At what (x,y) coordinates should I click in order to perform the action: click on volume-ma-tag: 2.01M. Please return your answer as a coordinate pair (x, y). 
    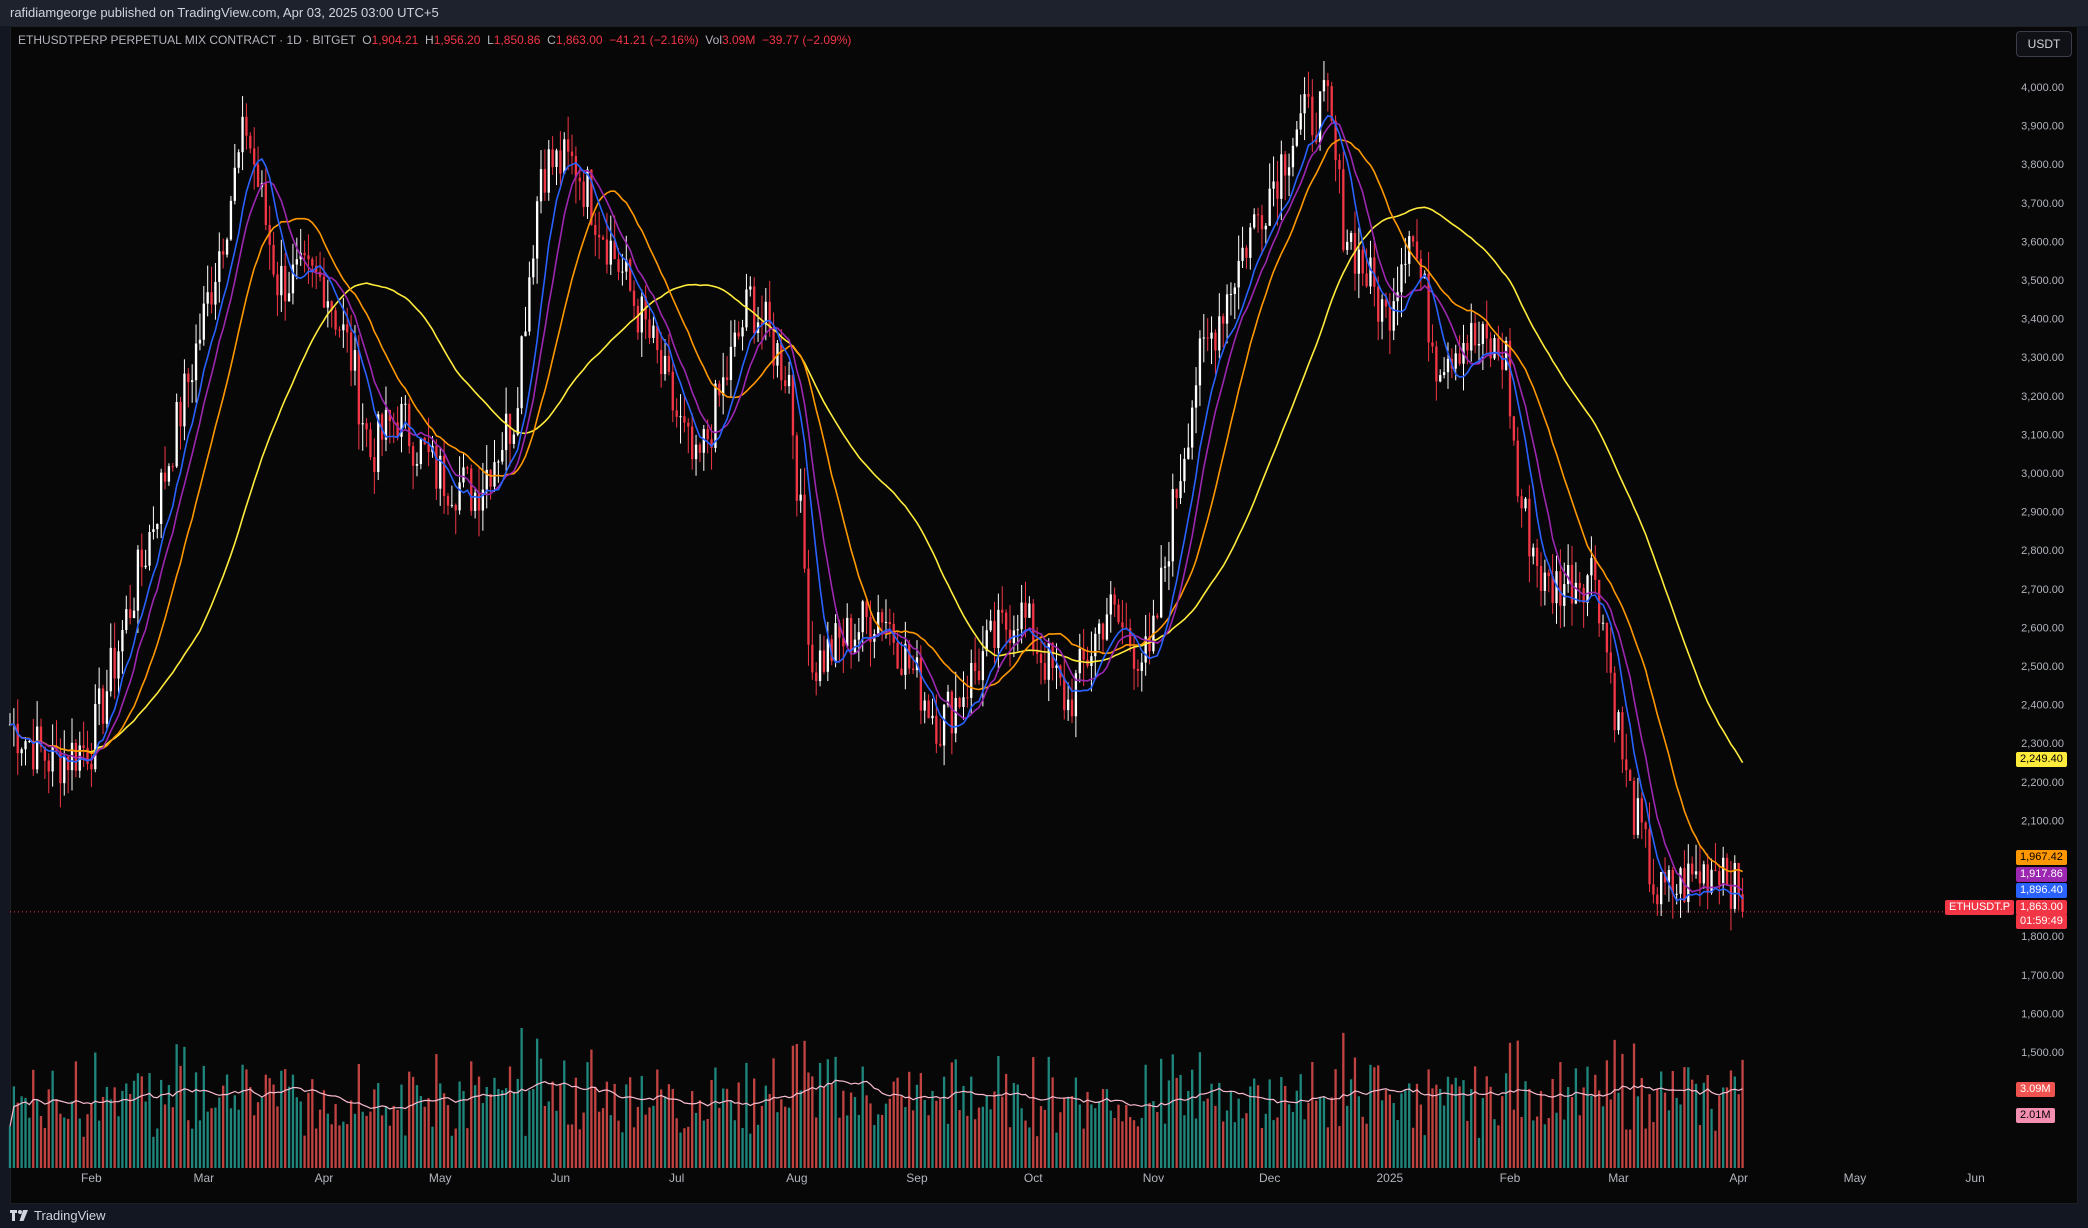
    Looking at the image, I should click on (2035, 1115).